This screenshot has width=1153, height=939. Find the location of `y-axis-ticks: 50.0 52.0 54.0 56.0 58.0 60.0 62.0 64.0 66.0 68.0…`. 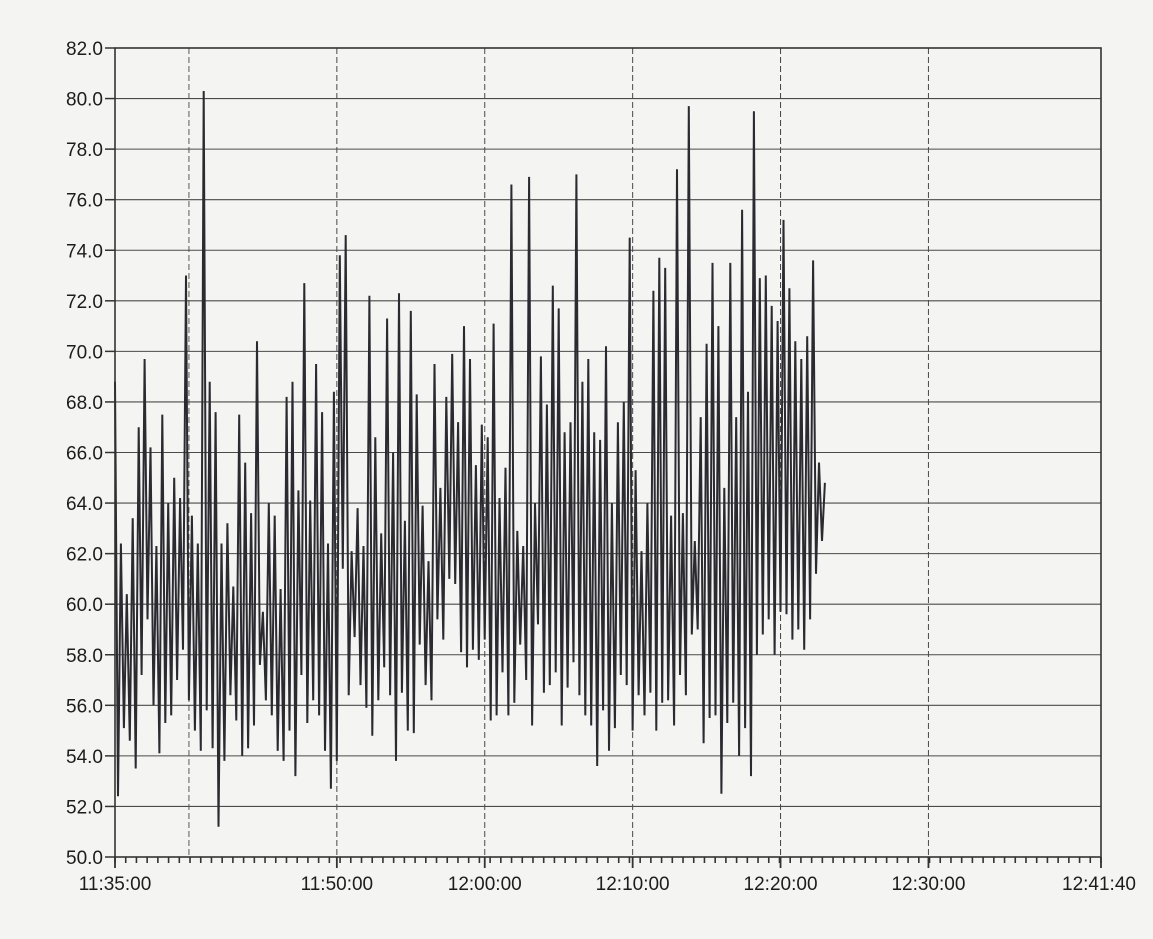

y-axis-ticks: 50.0 52.0 54.0 56.0 58.0 60.0 62.0 64.0 66.0 68.0… is located at coordinates (90, 454).